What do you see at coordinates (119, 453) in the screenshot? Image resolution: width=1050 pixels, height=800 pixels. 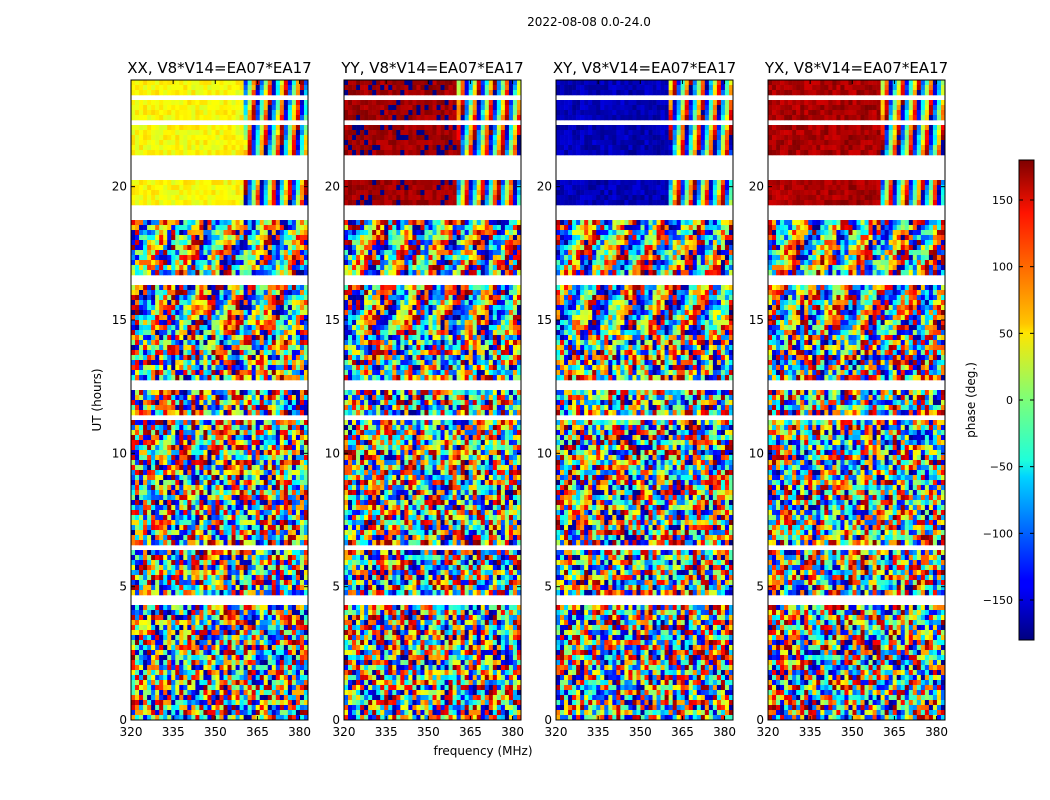 I see `y-tick-label: 10` at bounding box center [119, 453].